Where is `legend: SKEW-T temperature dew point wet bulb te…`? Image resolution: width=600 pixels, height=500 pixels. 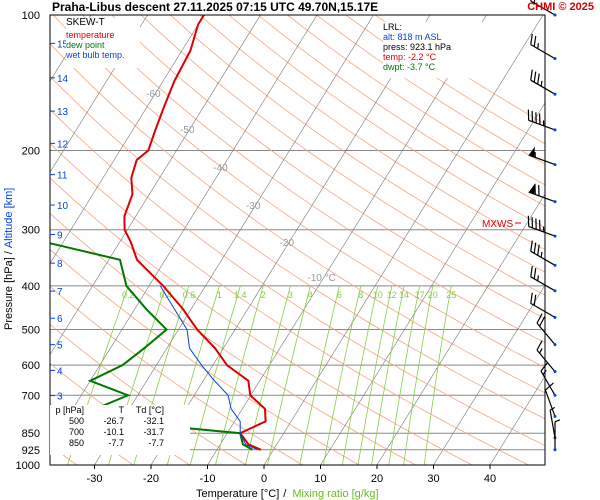
legend: SKEW-T temperature dew point wet bulb te… is located at coordinates (103, 43).